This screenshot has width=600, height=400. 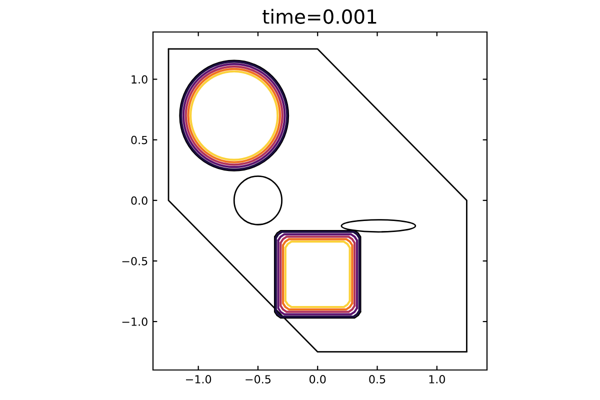 I want to click on x-tick-label: 0.0, so click(x=318, y=379).